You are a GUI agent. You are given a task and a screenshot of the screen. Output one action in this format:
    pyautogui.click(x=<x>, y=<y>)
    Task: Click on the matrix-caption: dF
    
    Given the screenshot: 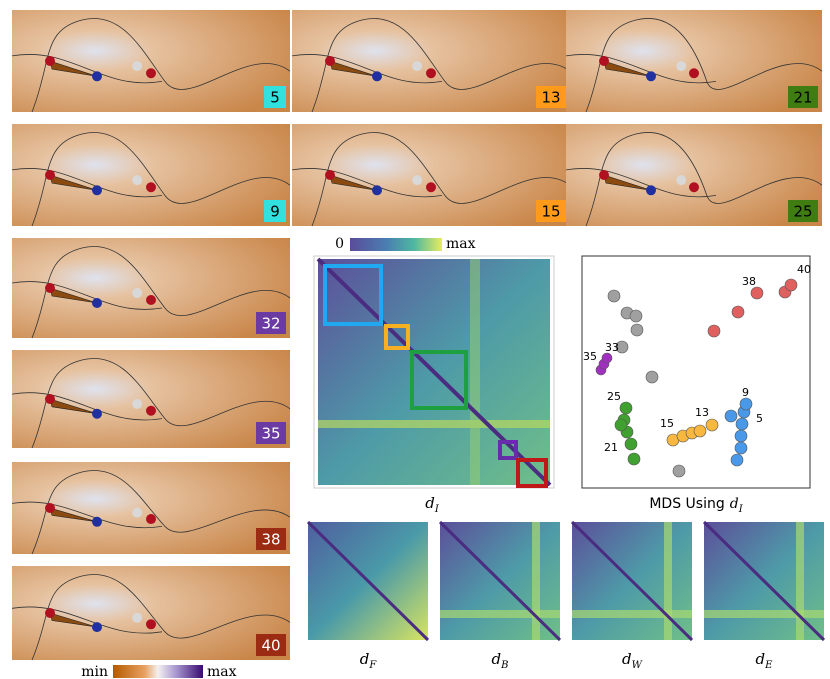 What is the action you would take?
    pyautogui.click(x=369, y=660)
    